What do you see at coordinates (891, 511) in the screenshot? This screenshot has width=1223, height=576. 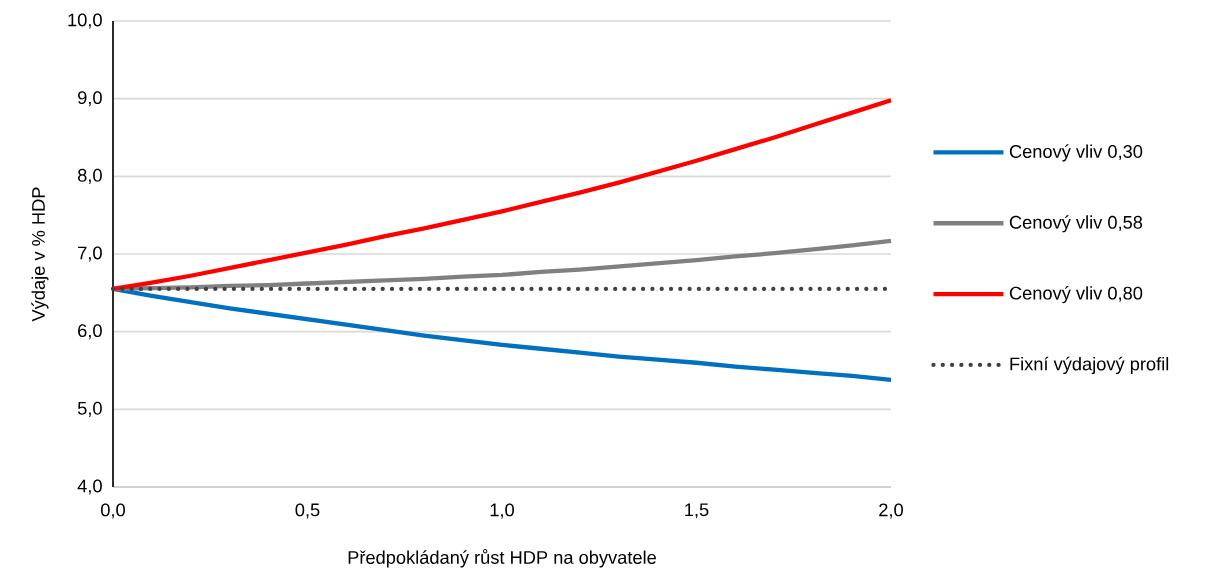 I see `x-tick-label: 2,0` at bounding box center [891, 511].